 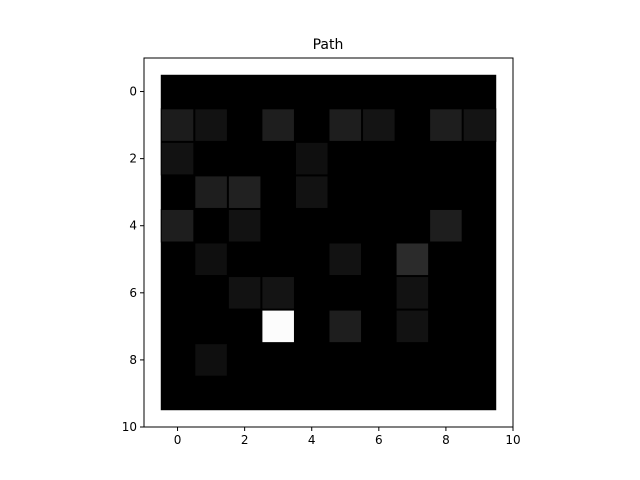 What do you see at coordinates (133, 259) in the screenshot?
I see `y-axis: 0 2 4 6 8 10` at bounding box center [133, 259].